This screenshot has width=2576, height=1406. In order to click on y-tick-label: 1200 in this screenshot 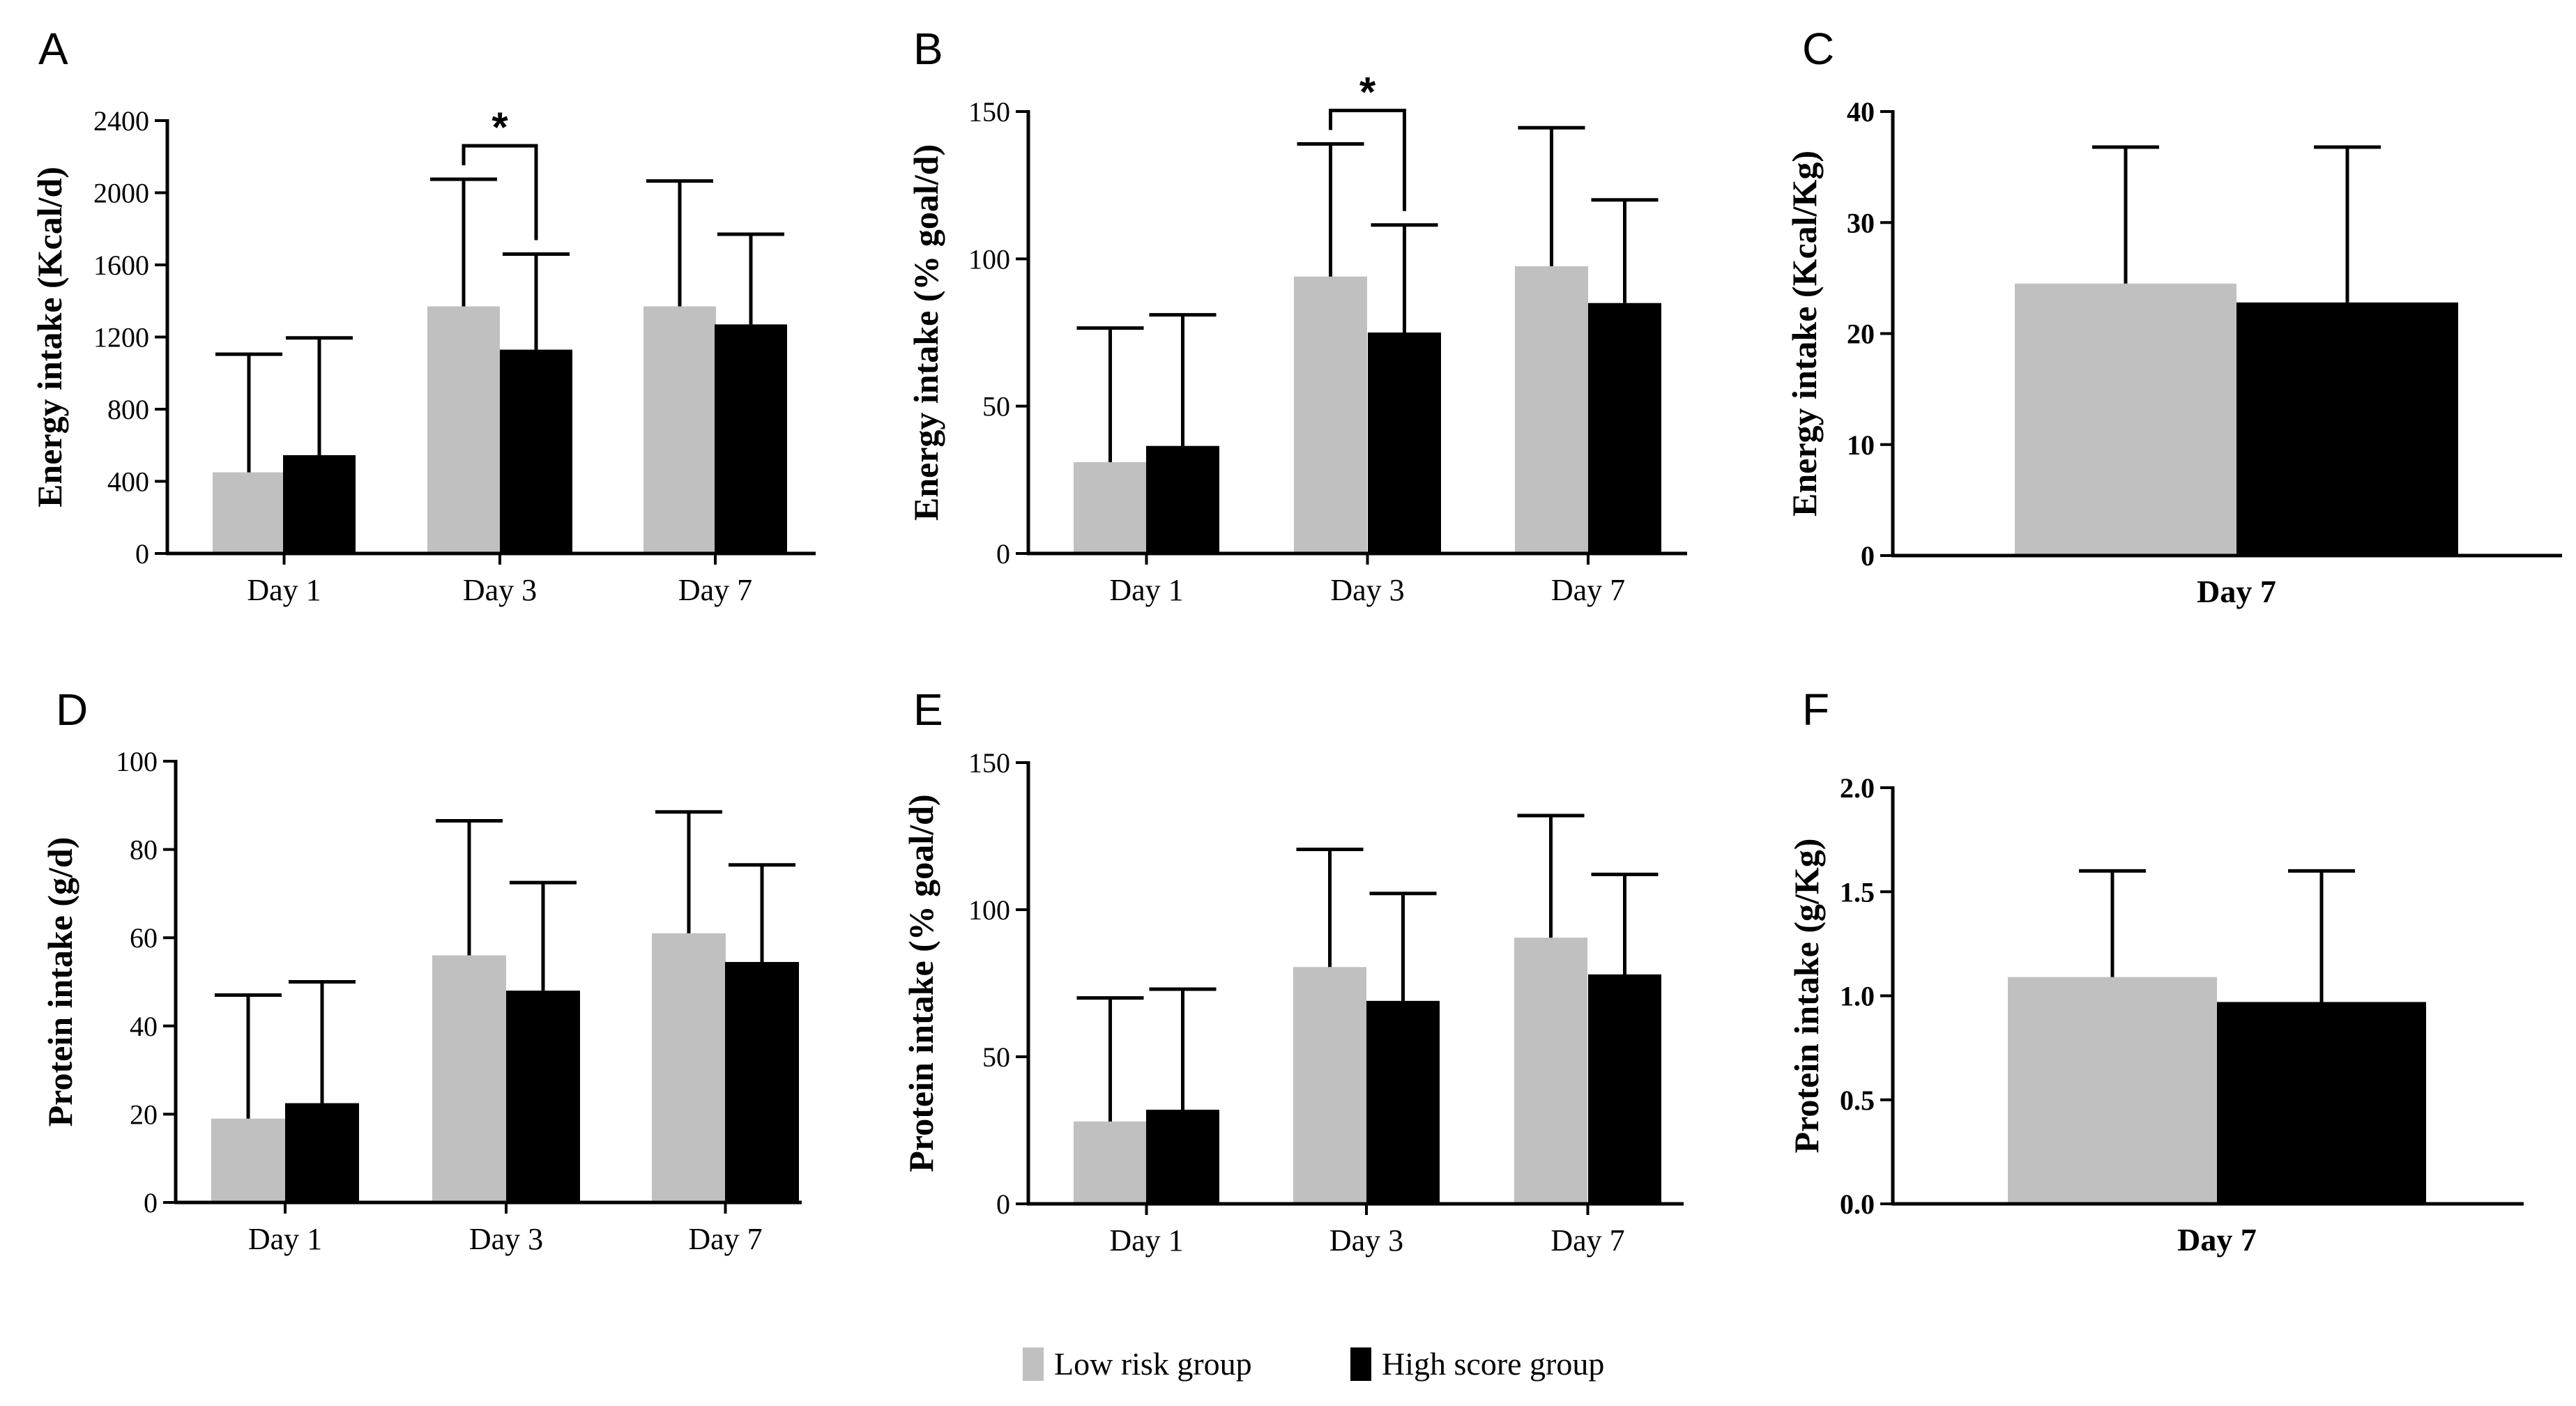, I will do `click(121, 337)`.